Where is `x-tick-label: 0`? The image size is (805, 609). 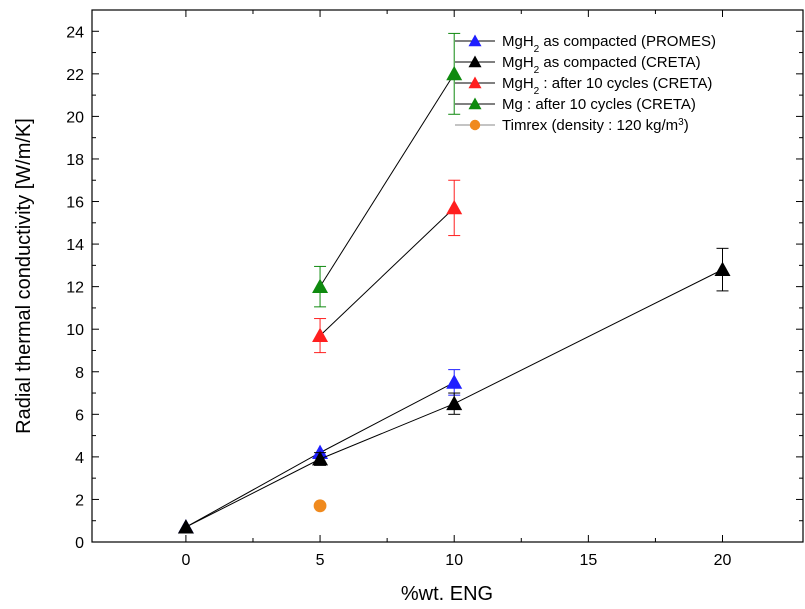
x-tick-label: 0 is located at coordinates (185, 560).